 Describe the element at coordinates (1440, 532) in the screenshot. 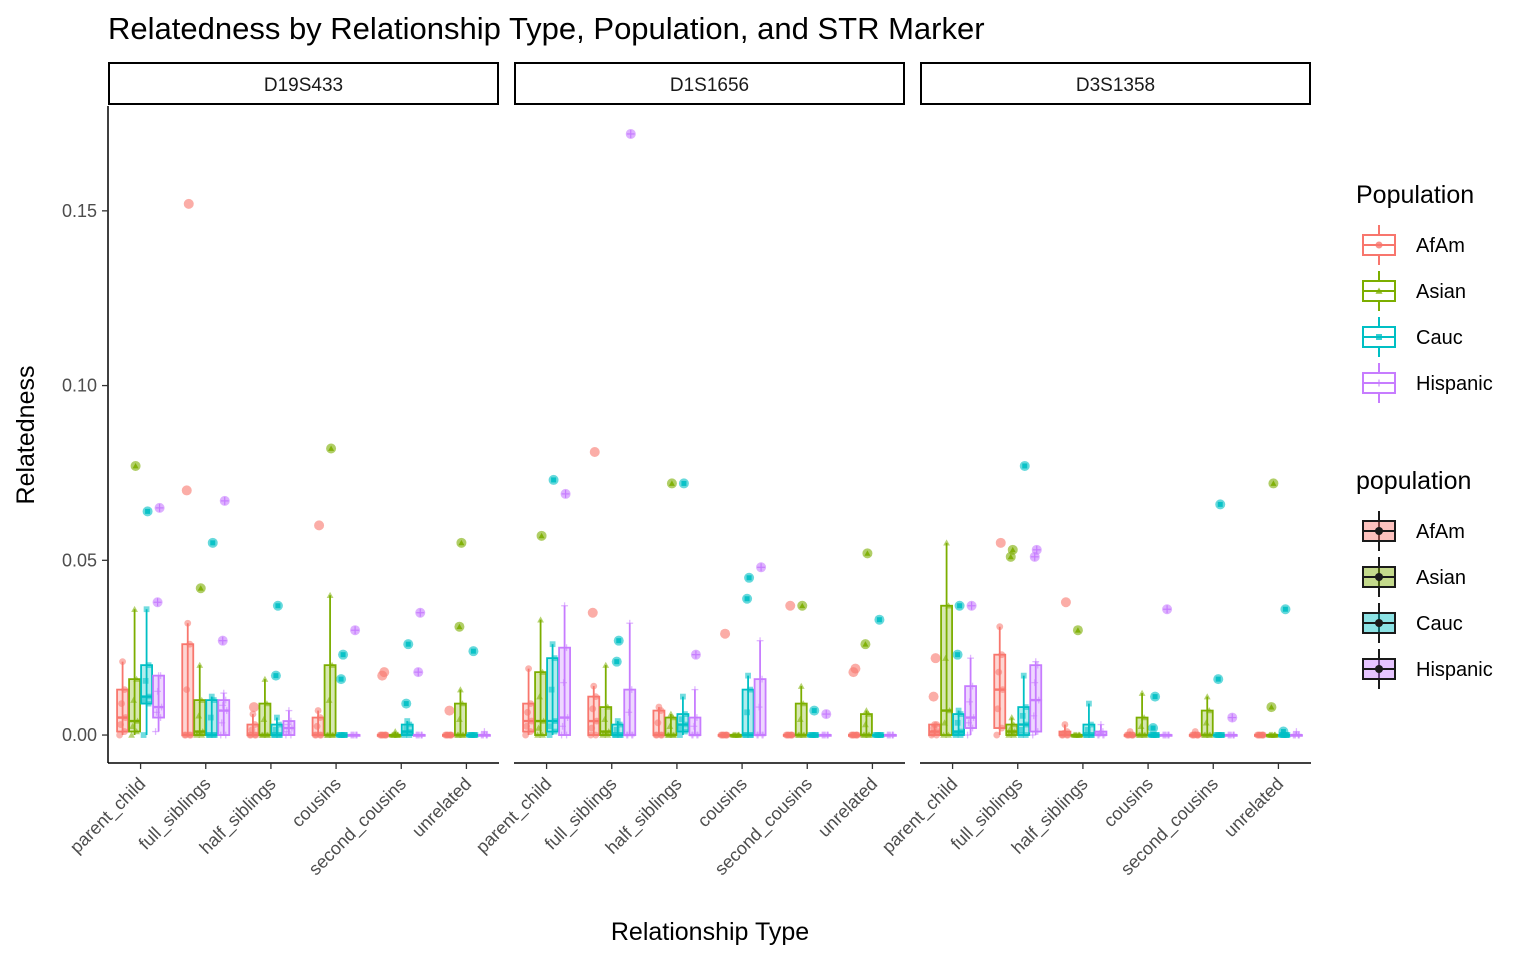

I see `legend-label: AfAm` at that location.